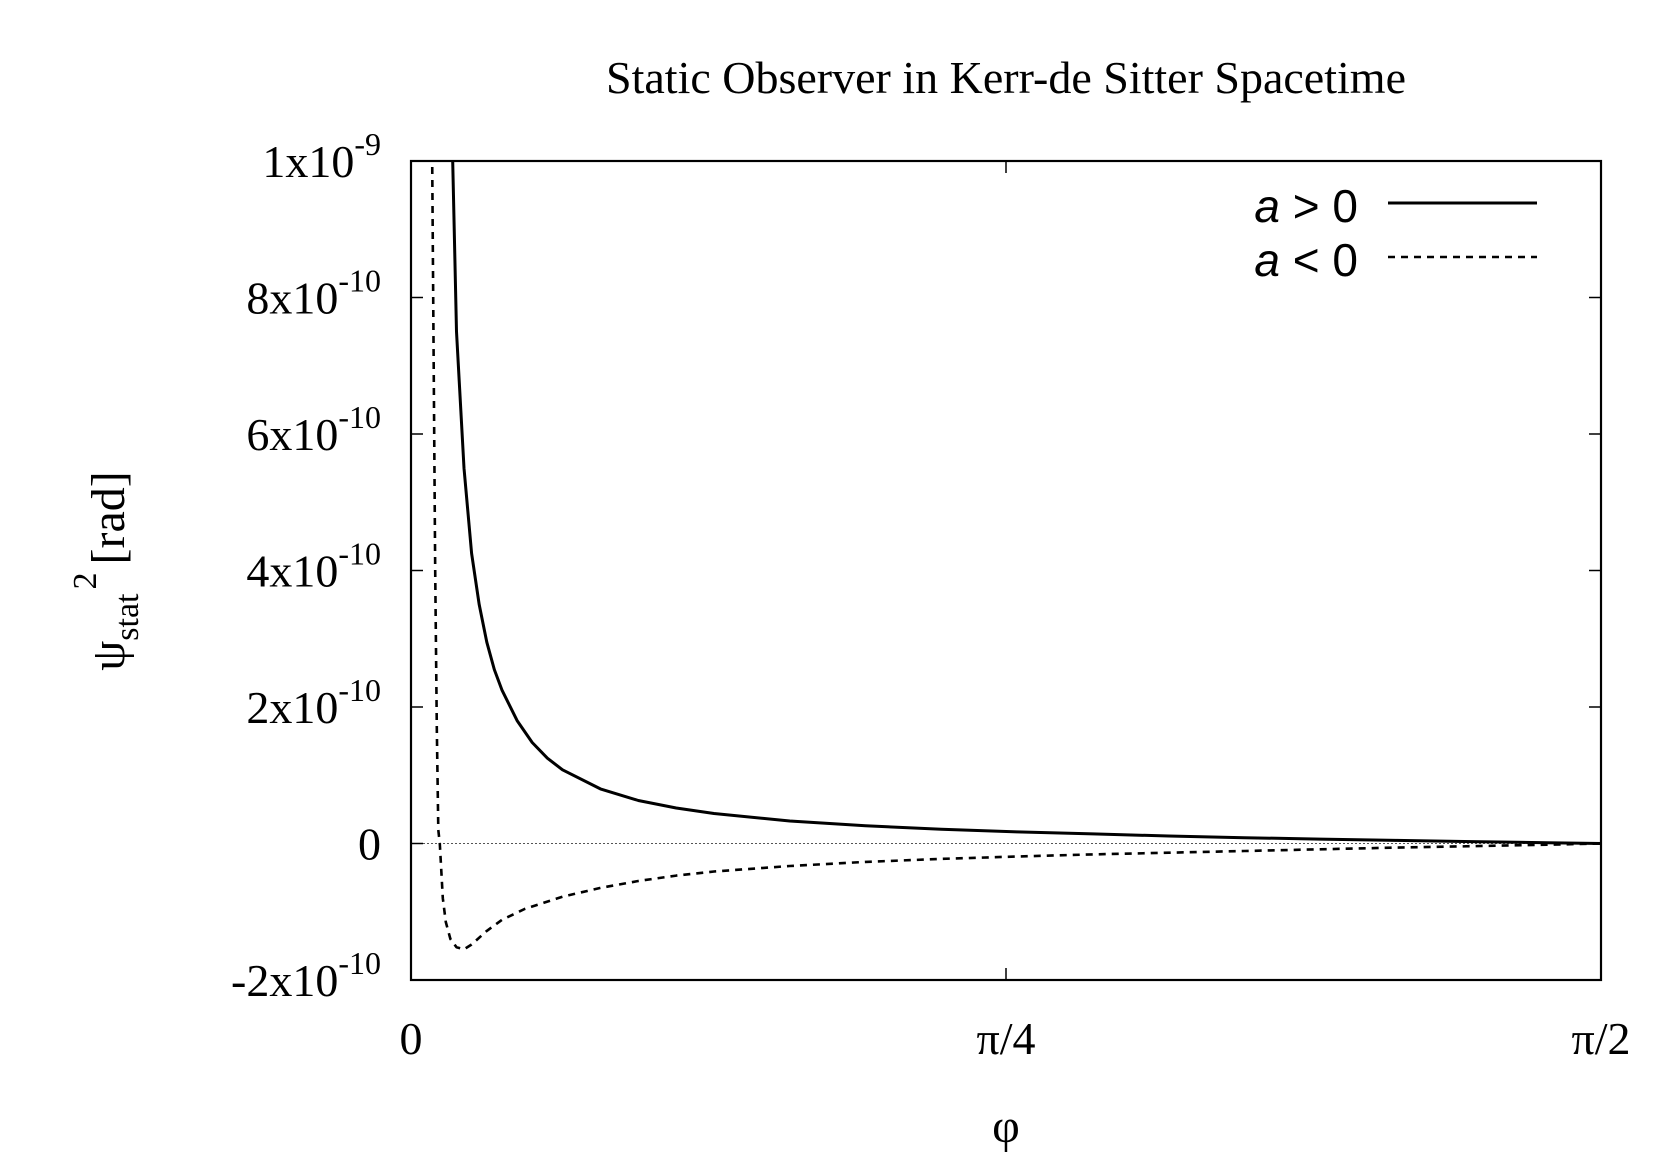  What do you see at coordinates (1395, 206) in the screenshot?
I see `legend-entry-positive-a: a > 0` at bounding box center [1395, 206].